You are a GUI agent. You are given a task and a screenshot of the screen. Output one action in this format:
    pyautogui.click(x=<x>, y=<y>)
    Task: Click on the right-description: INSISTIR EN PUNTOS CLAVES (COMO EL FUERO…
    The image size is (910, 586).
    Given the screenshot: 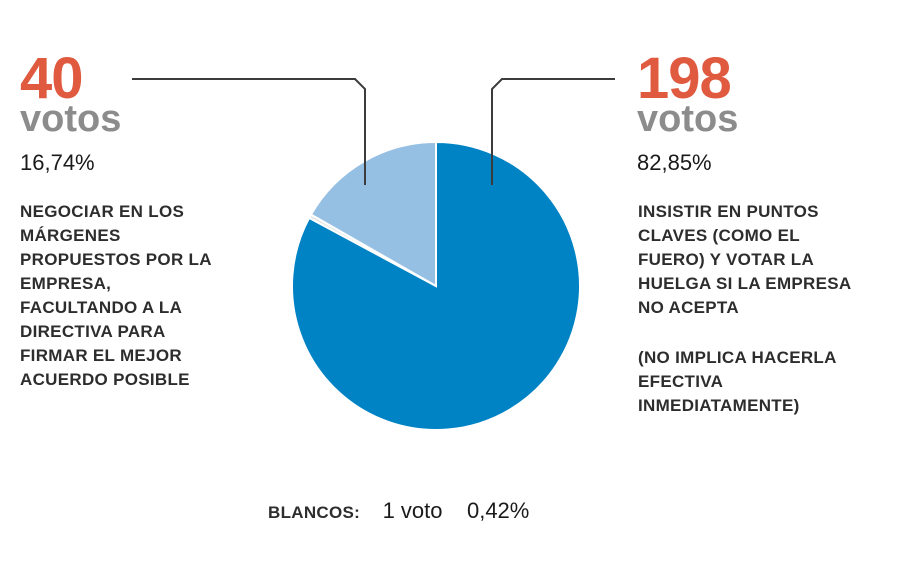 What is the action you would take?
    pyautogui.click(x=770, y=260)
    